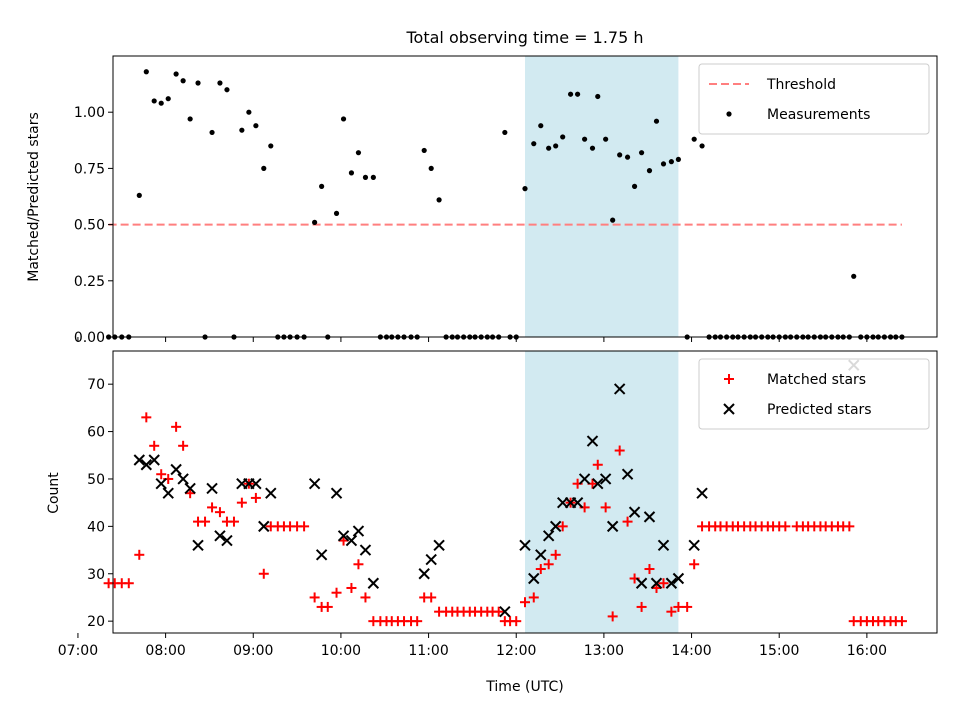 The width and height of the screenshot is (960, 720). What do you see at coordinates (604, 651) in the screenshot?
I see `x-tick-label: 13:00` at bounding box center [604, 651].